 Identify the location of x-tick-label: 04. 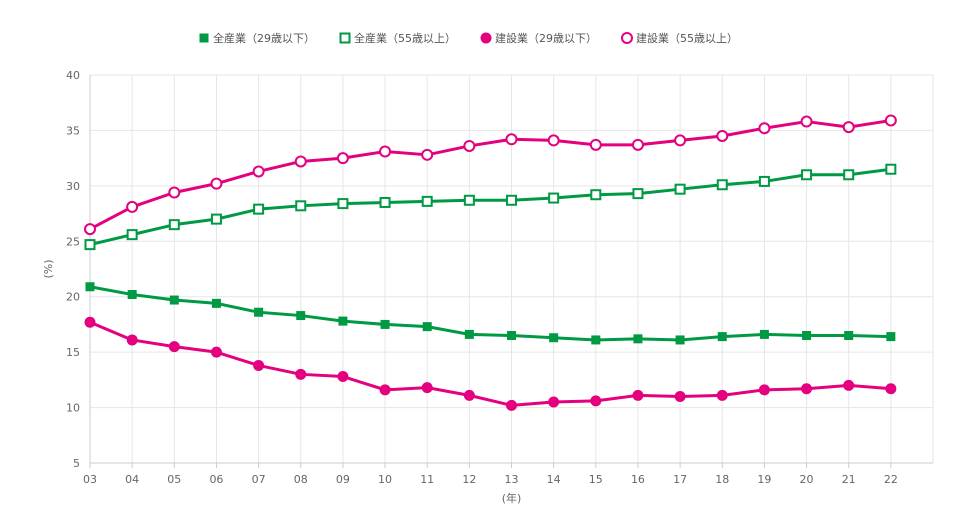
(132, 479).